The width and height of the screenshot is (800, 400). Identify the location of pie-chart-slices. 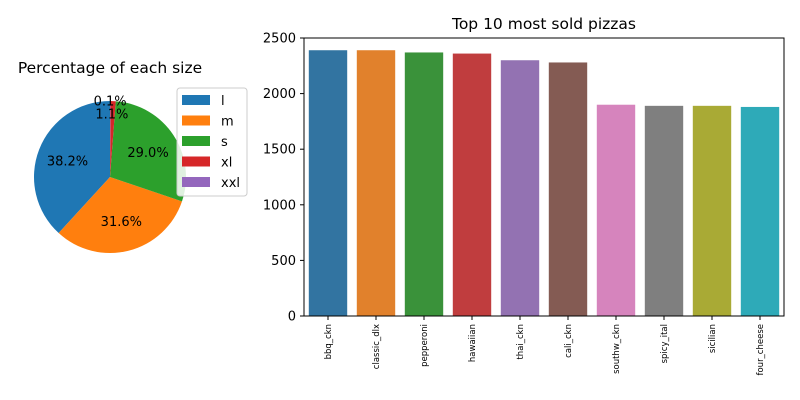
(110, 177).